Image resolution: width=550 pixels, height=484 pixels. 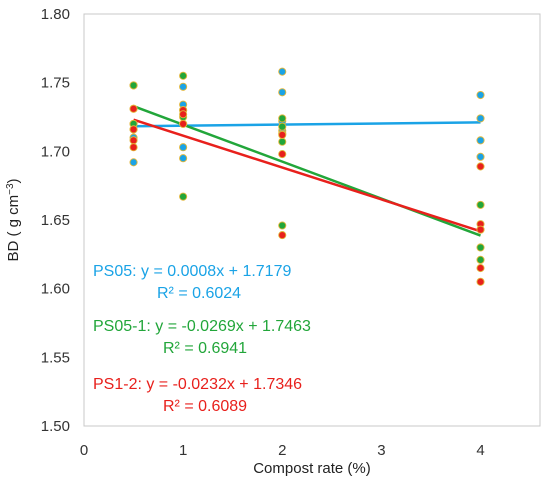 What do you see at coordinates (202, 326) in the screenshot?
I see `ps05-1-equation: PS05-1: y = -0.0269x + 1.7463` at bounding box center [202, 326].